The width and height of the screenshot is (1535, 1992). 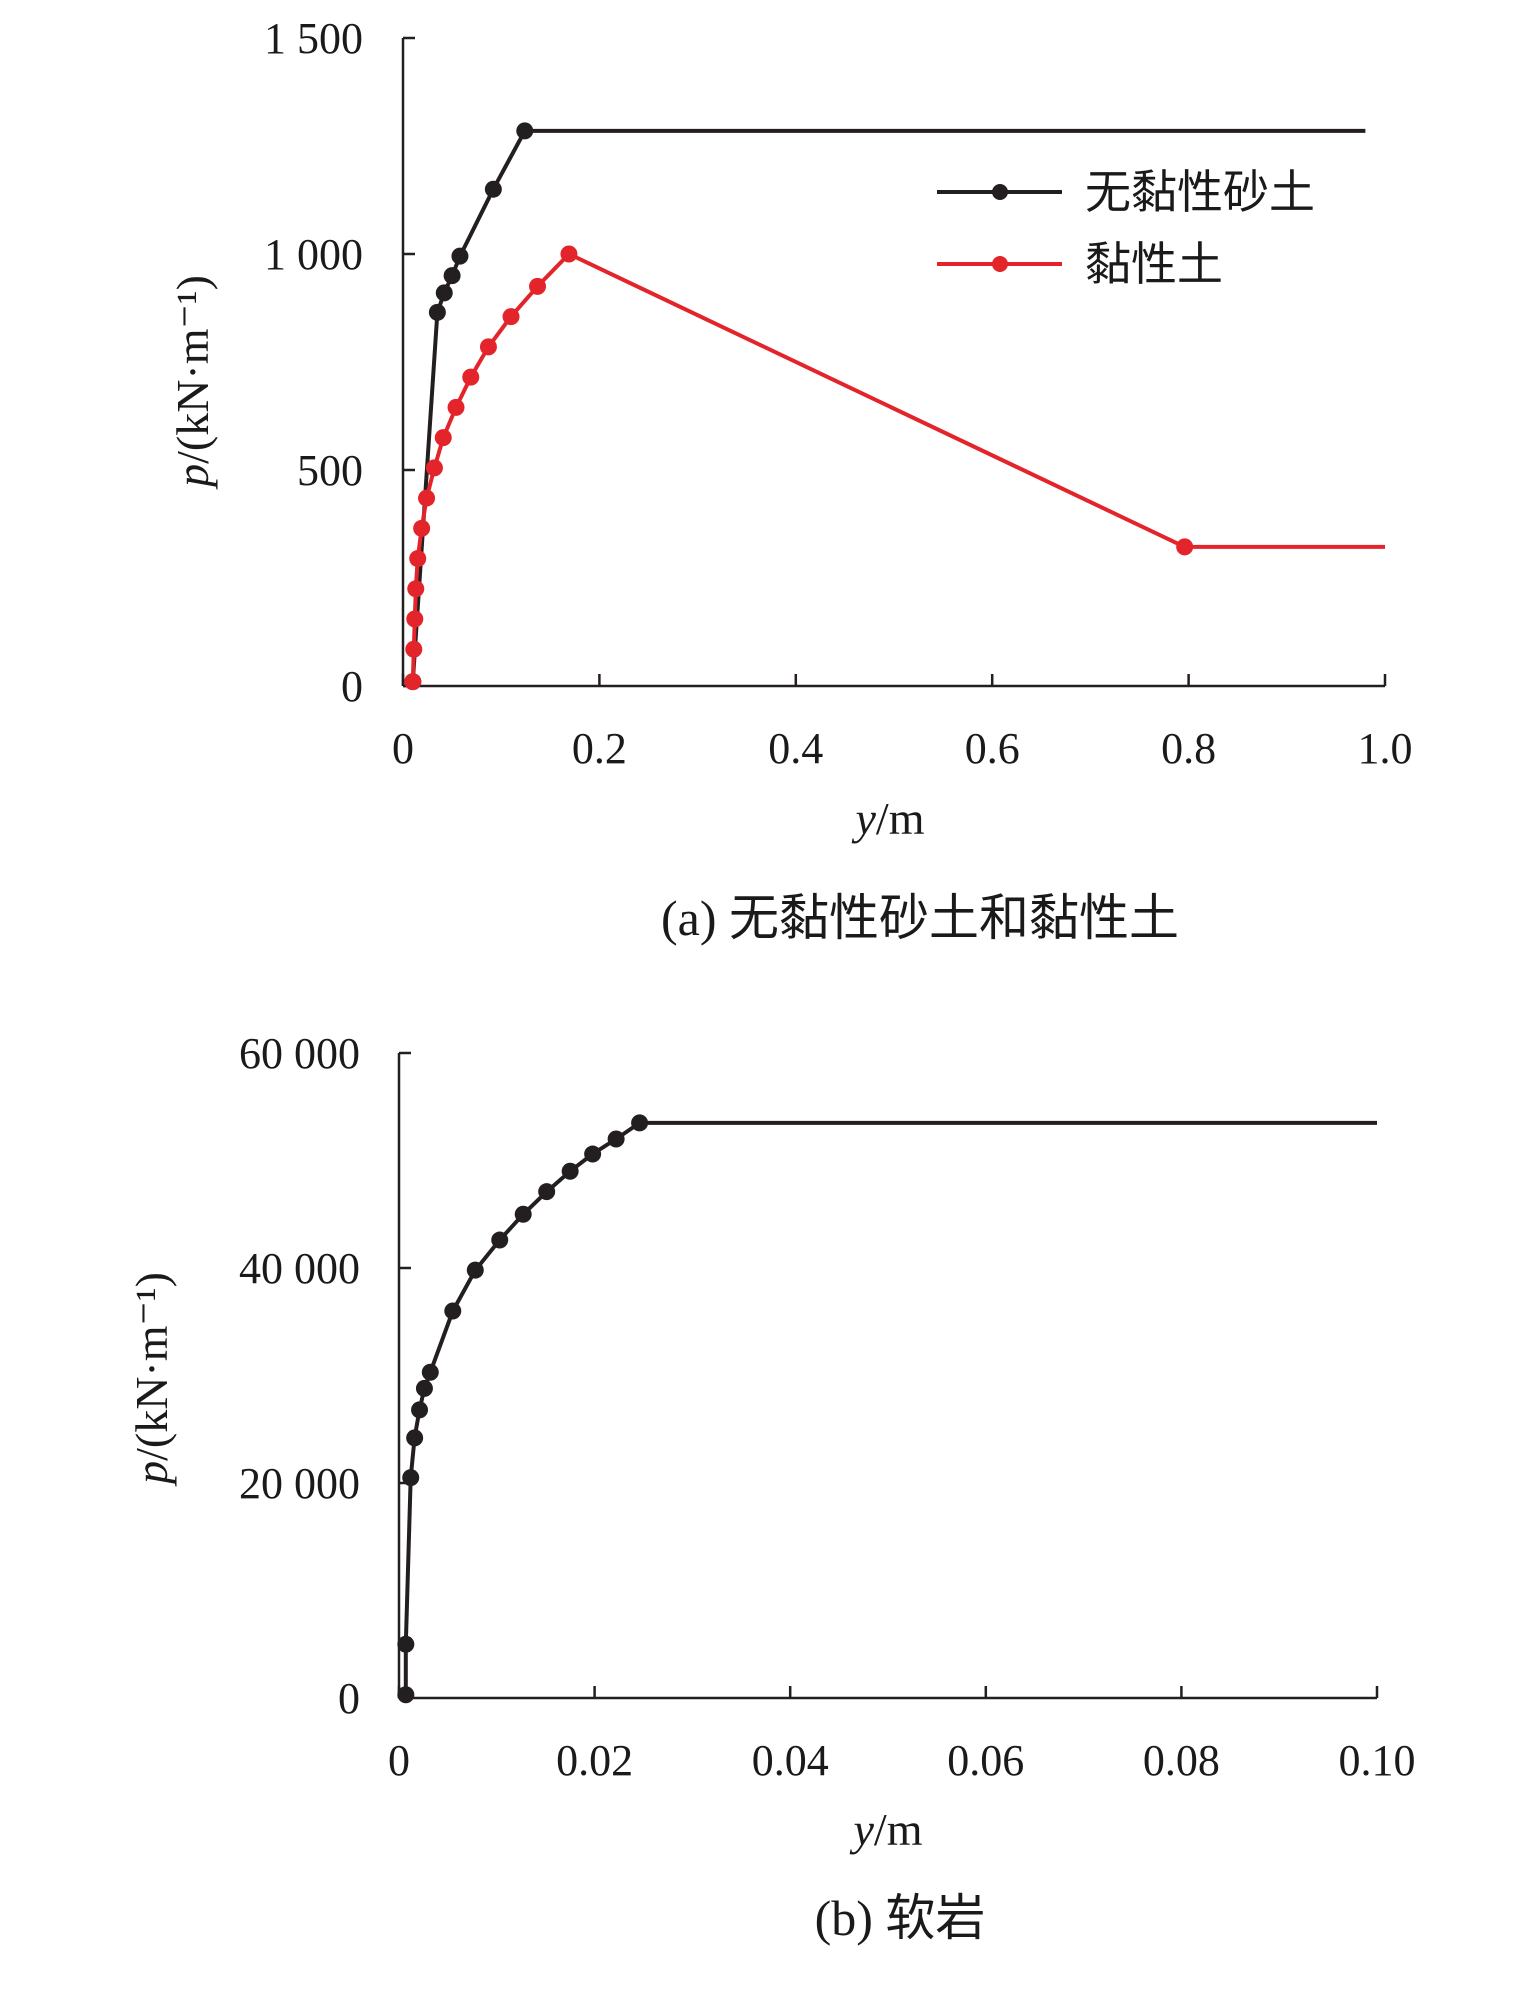 What do you see at coordinates (330, 470) in the screenshot?
I see `chart-a-y-tick-label: 500` at bounding box center [330, 470].